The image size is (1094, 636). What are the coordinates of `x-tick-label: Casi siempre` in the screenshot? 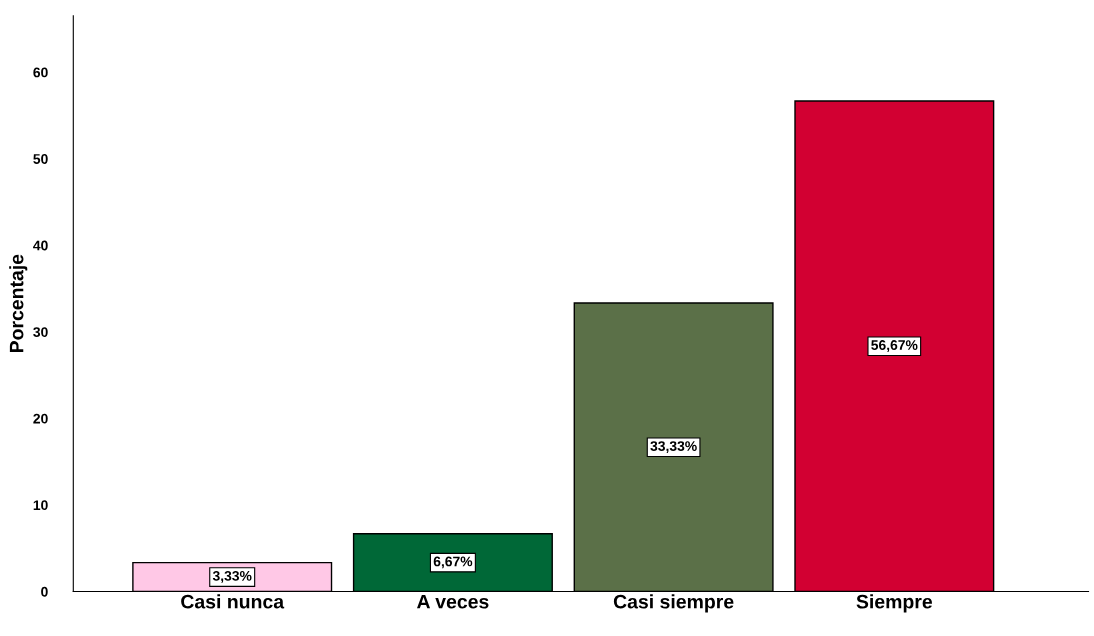 It's located at (673, 603).